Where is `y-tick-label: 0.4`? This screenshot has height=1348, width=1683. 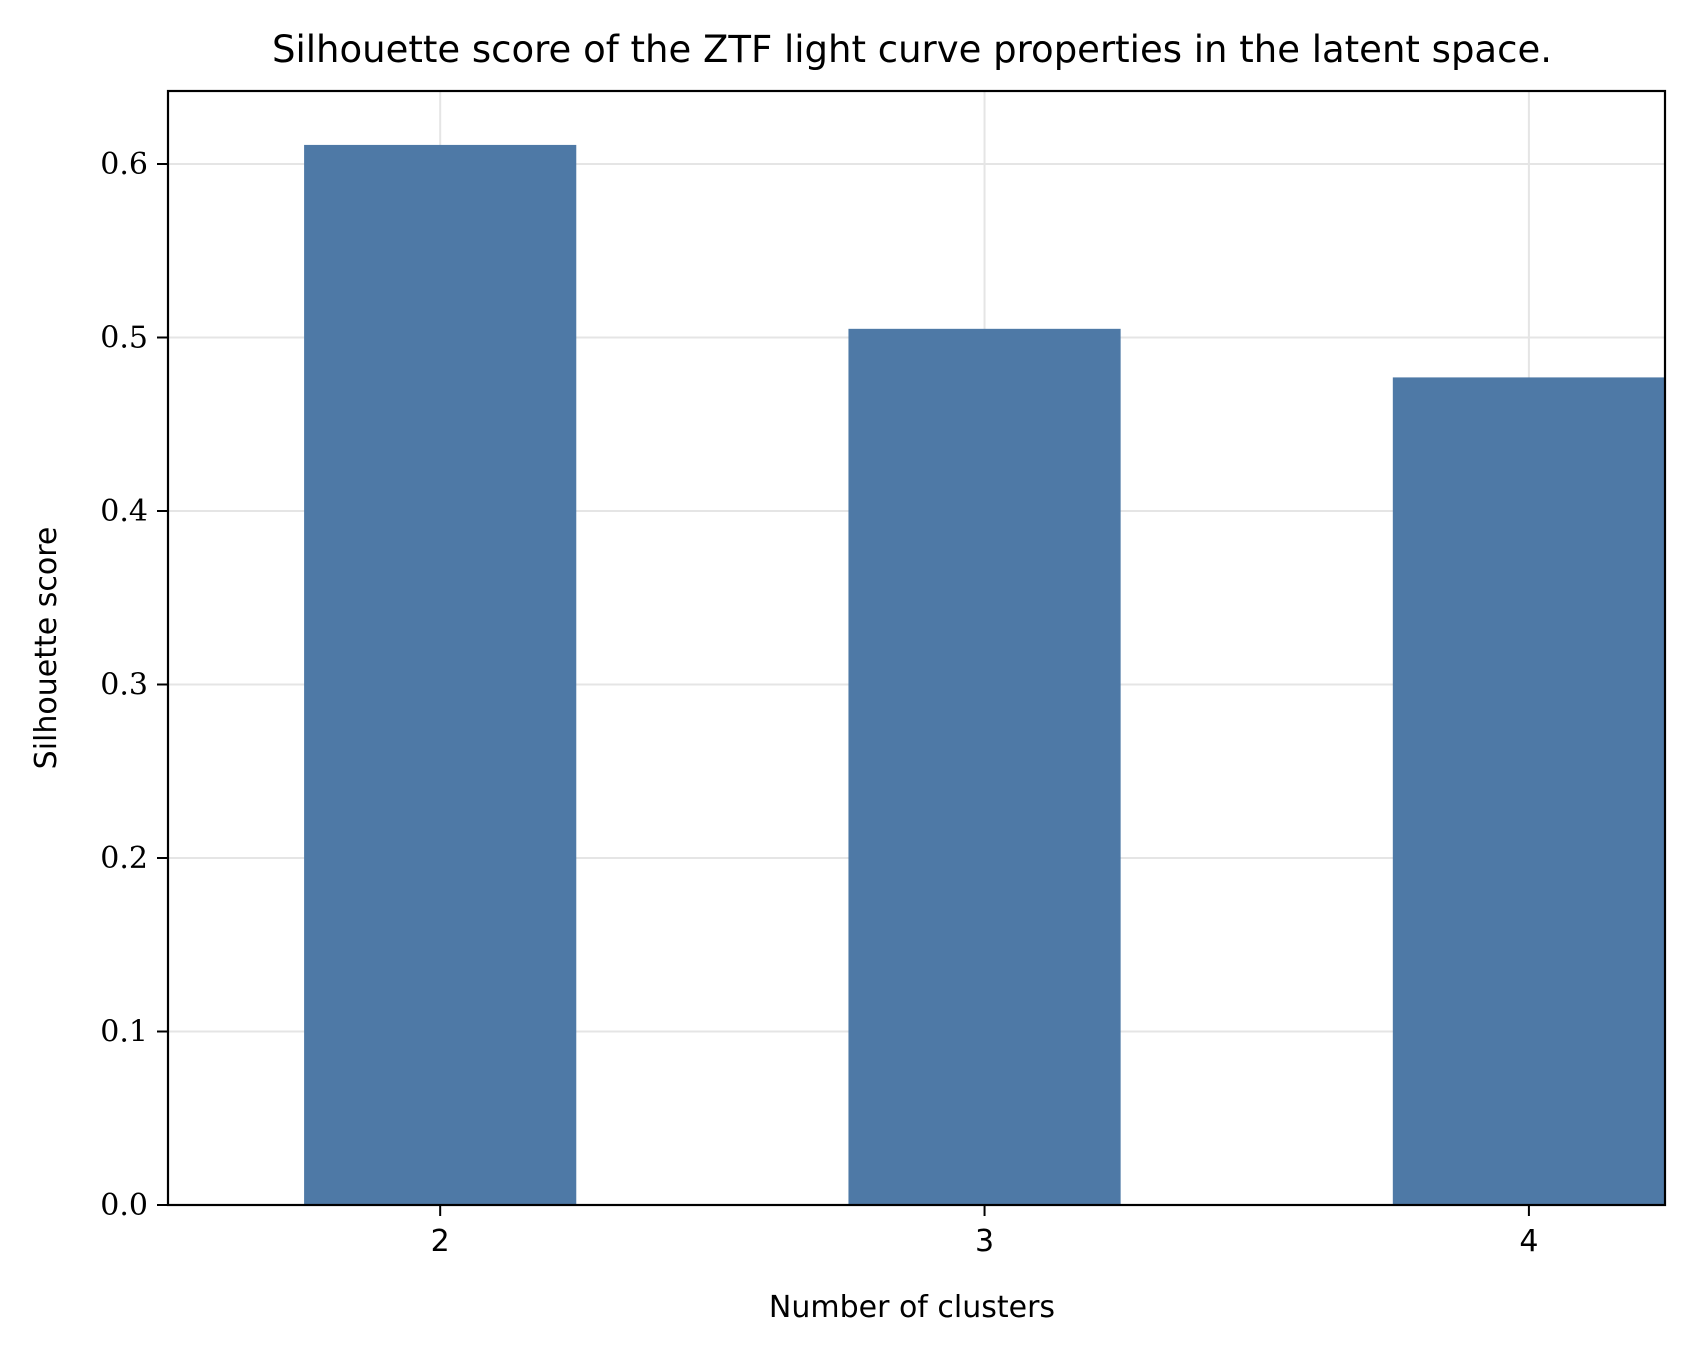 y-tick-label: 0.4 is located at coordinates (124, 511).